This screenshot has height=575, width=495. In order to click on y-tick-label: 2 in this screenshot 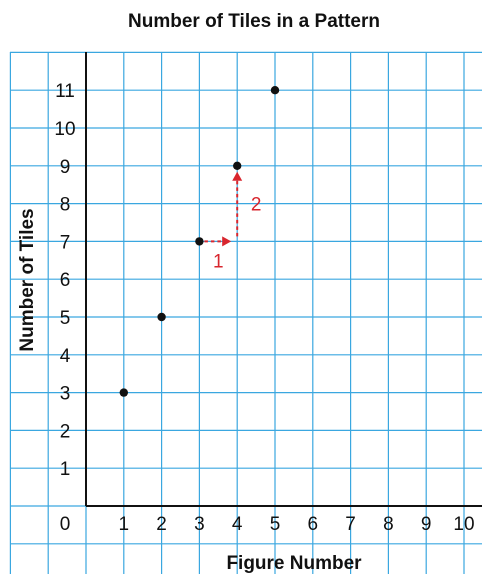, I will do `click(65, 431)`.